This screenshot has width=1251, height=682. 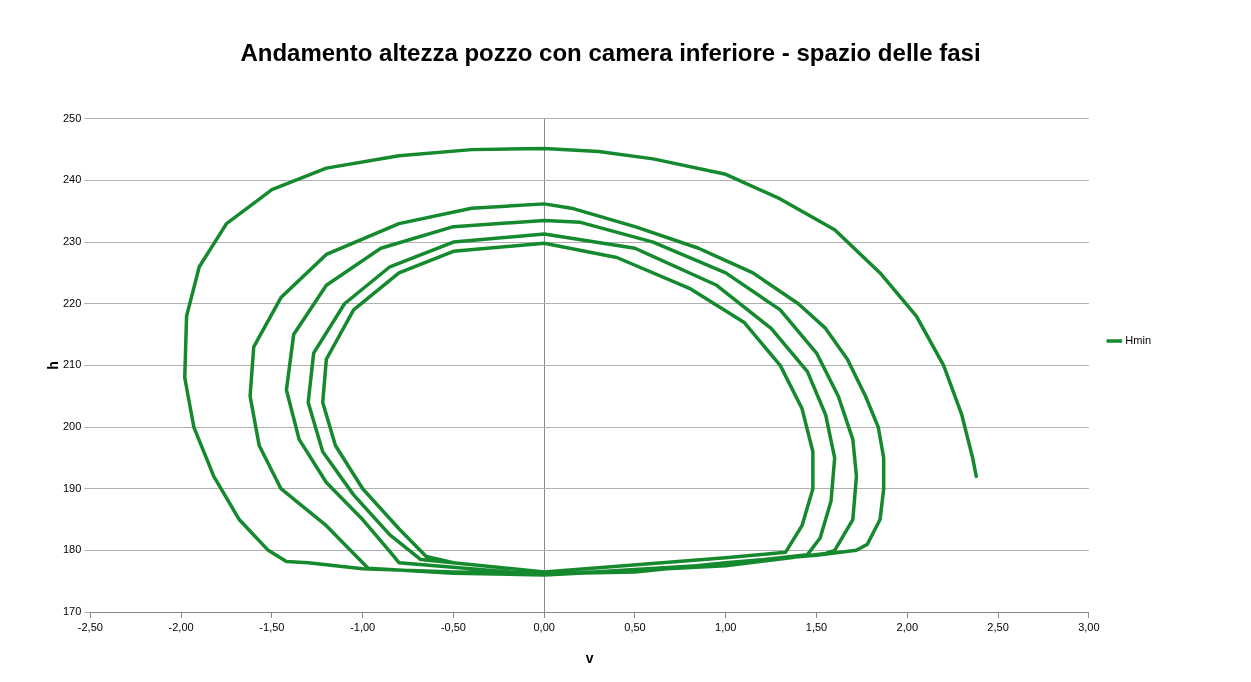 I want to click on x-tick-label: 2,50, so click(x=998, y=626).